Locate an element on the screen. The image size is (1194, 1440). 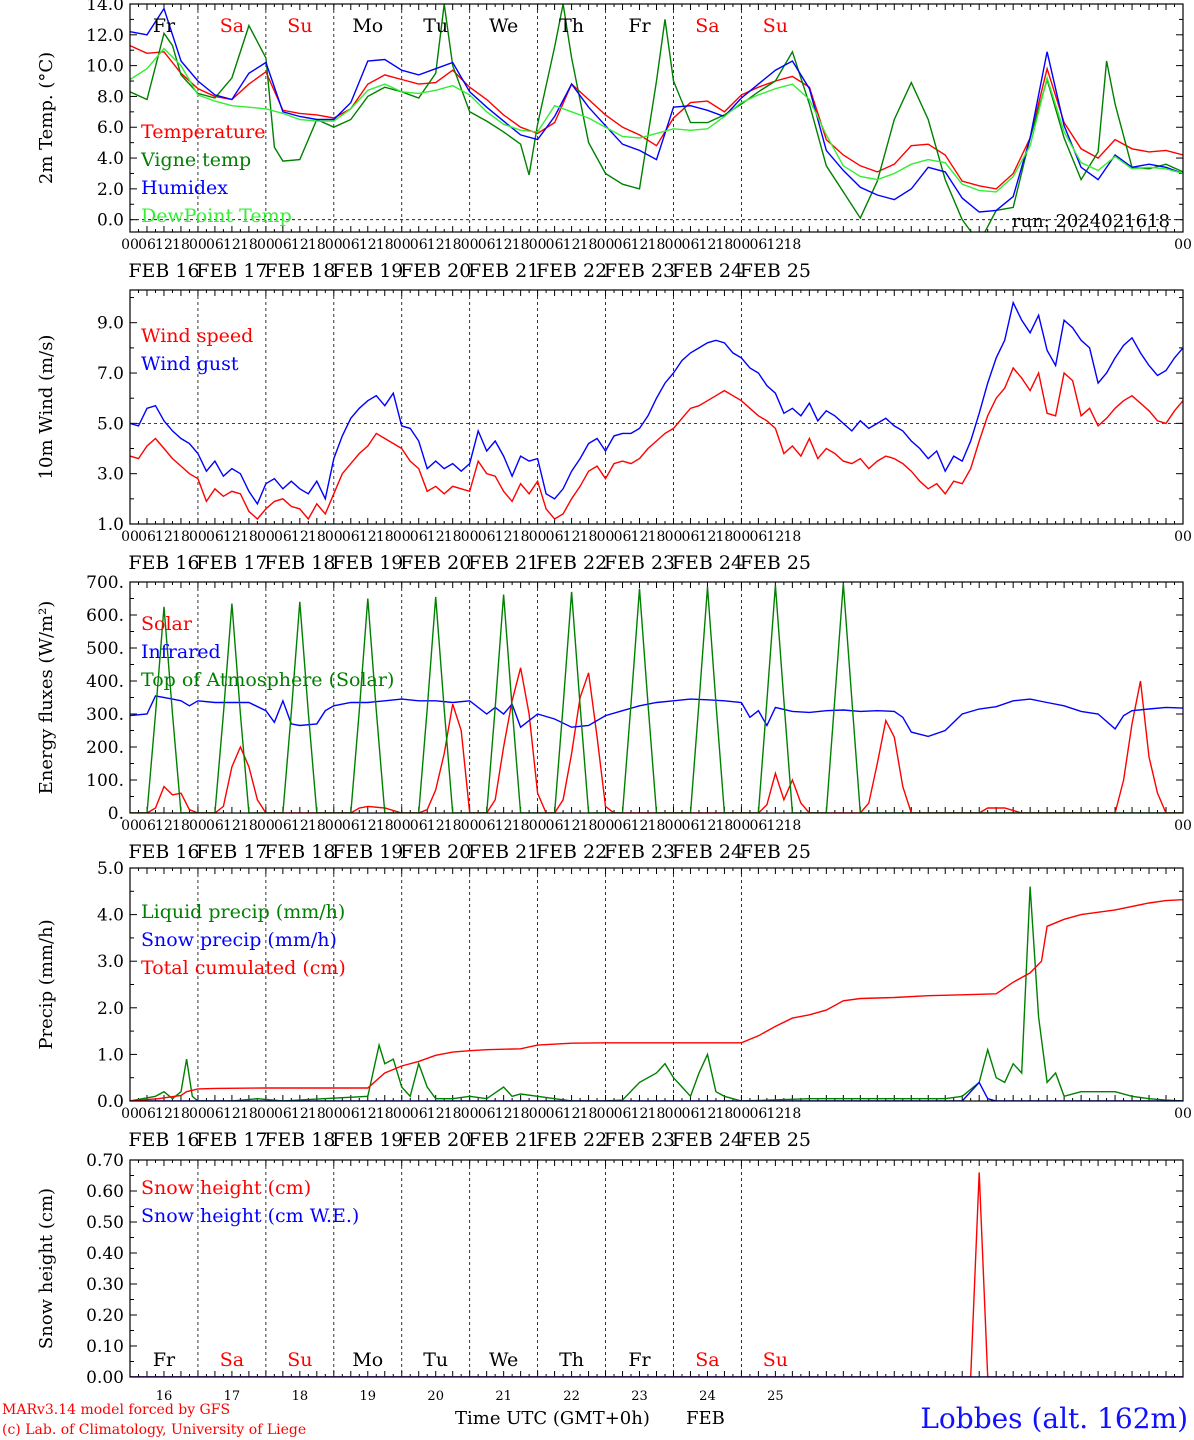
series-line-solar is located at coordinates (656, 740).